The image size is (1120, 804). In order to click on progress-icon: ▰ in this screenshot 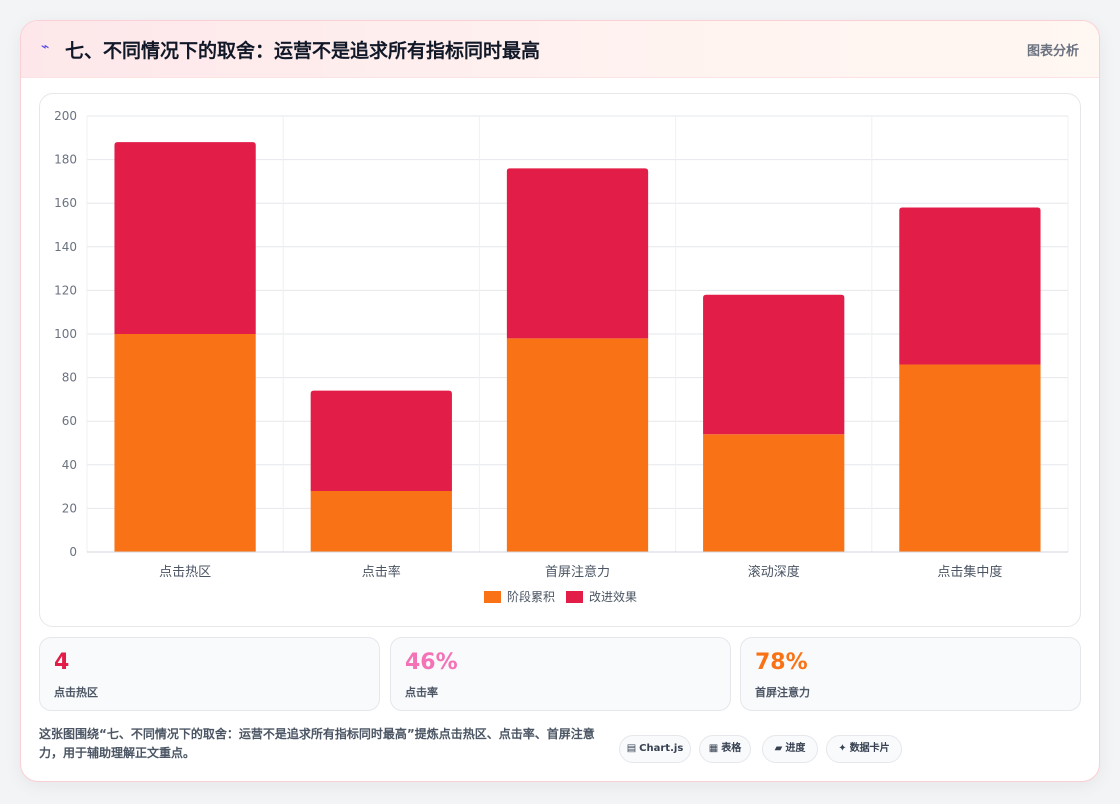, I will do `click(778, 748)`.